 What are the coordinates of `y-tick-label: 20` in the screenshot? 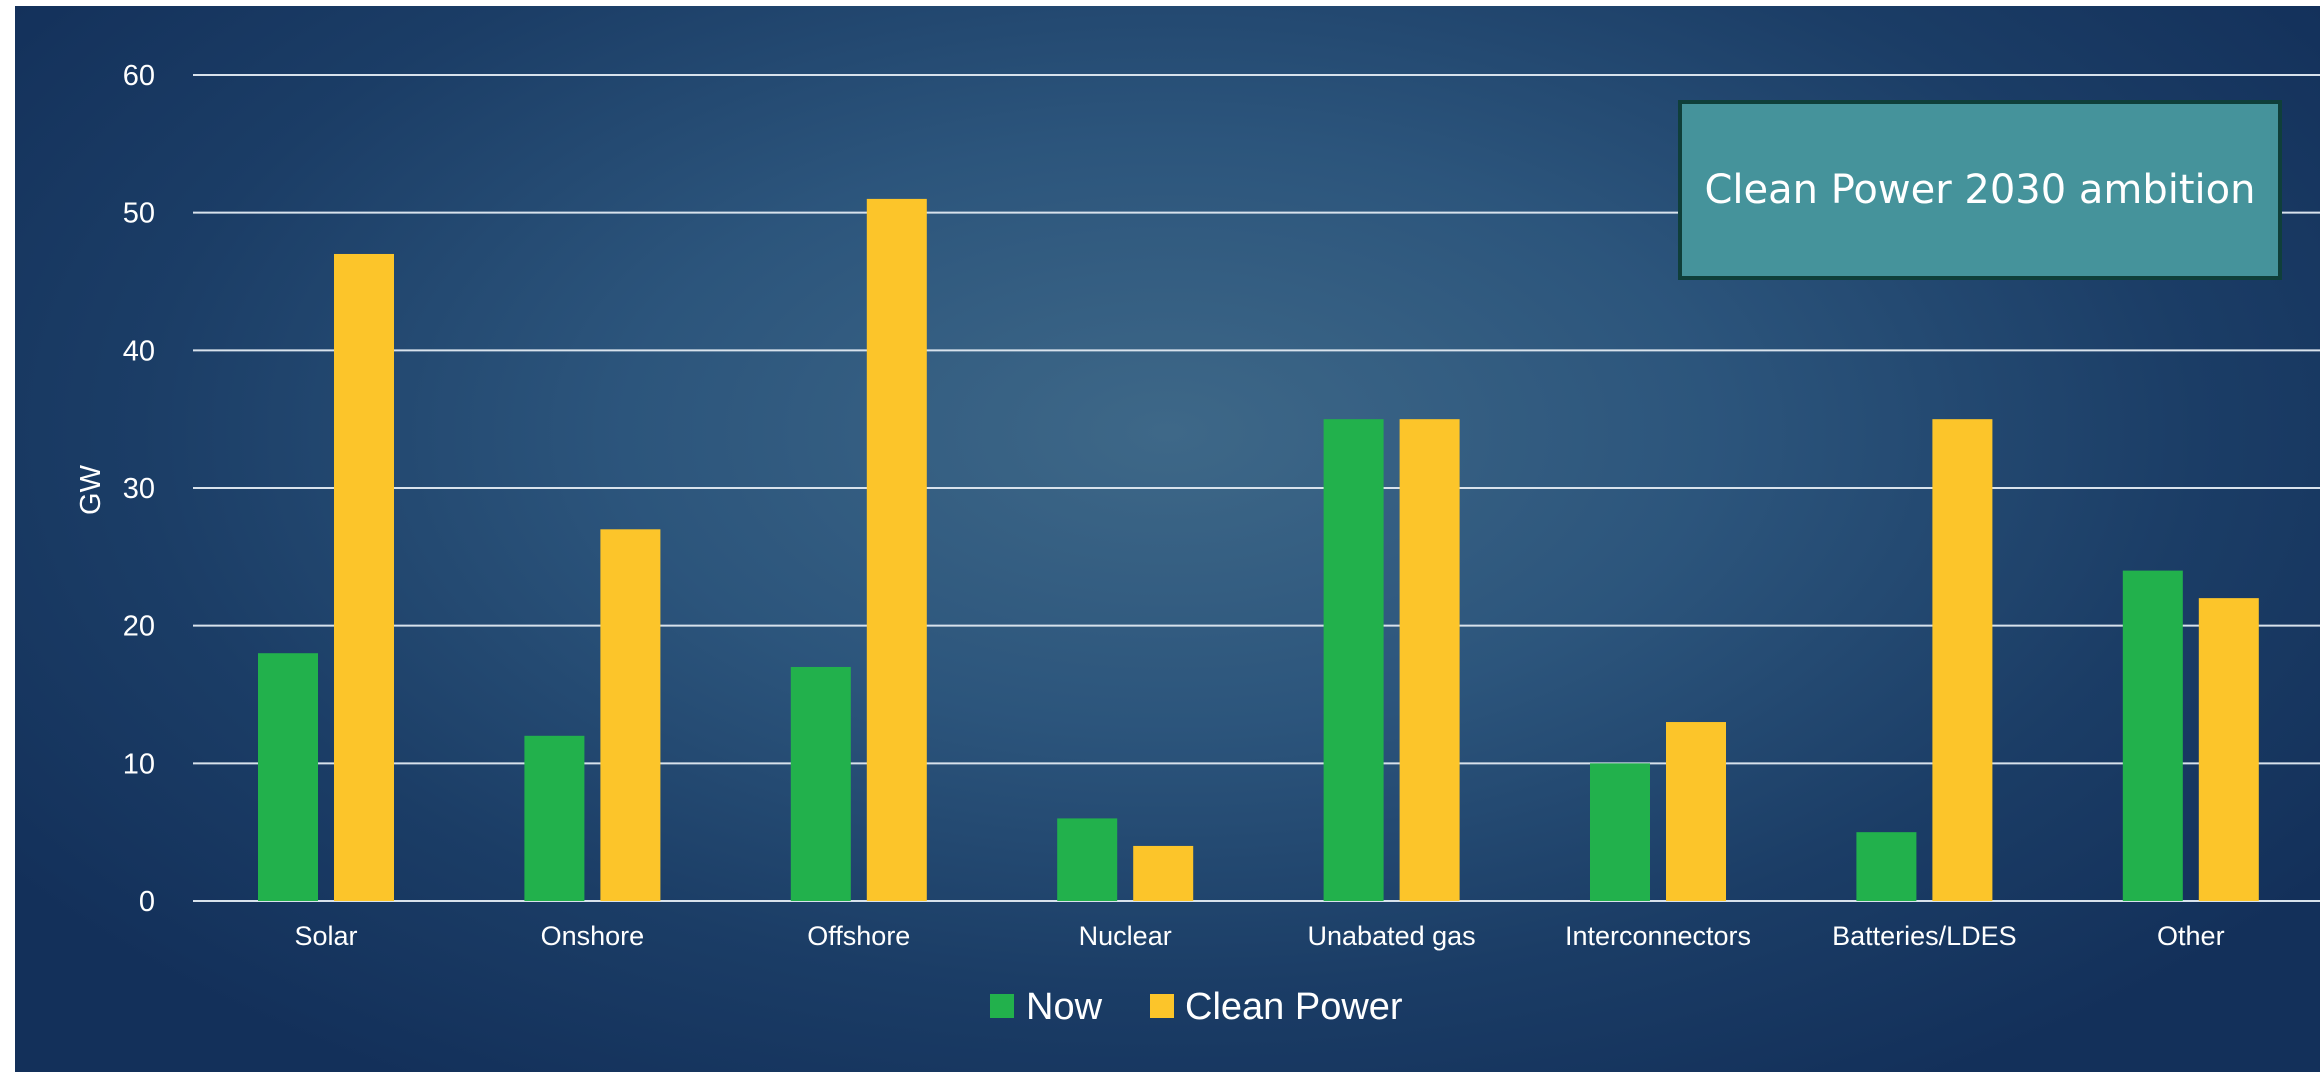 It's located at (139, 627).